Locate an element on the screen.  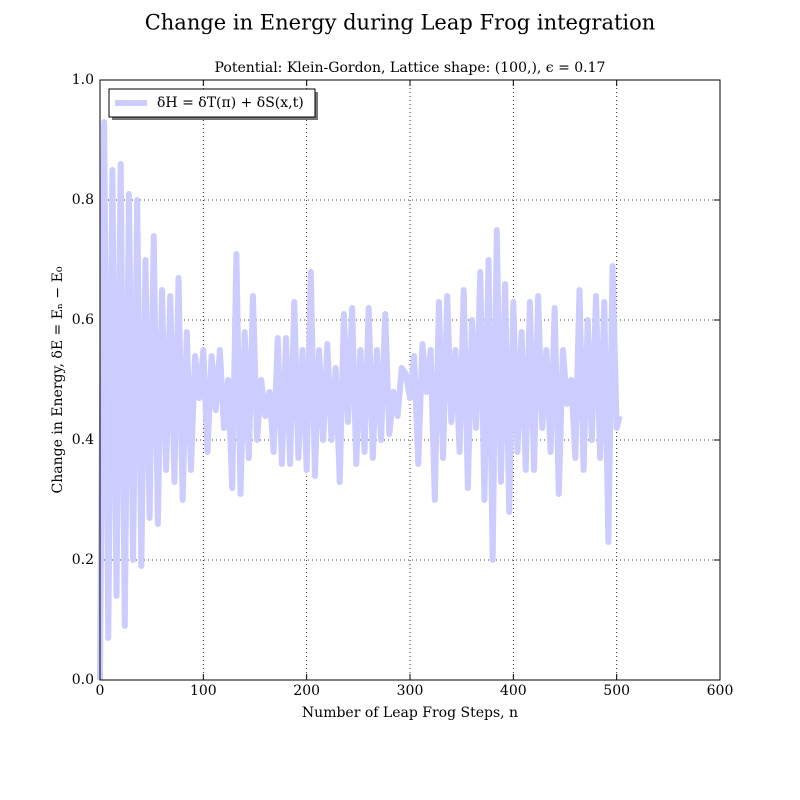
y-tick-label: 0.8 is located at coordinates (83, 200).